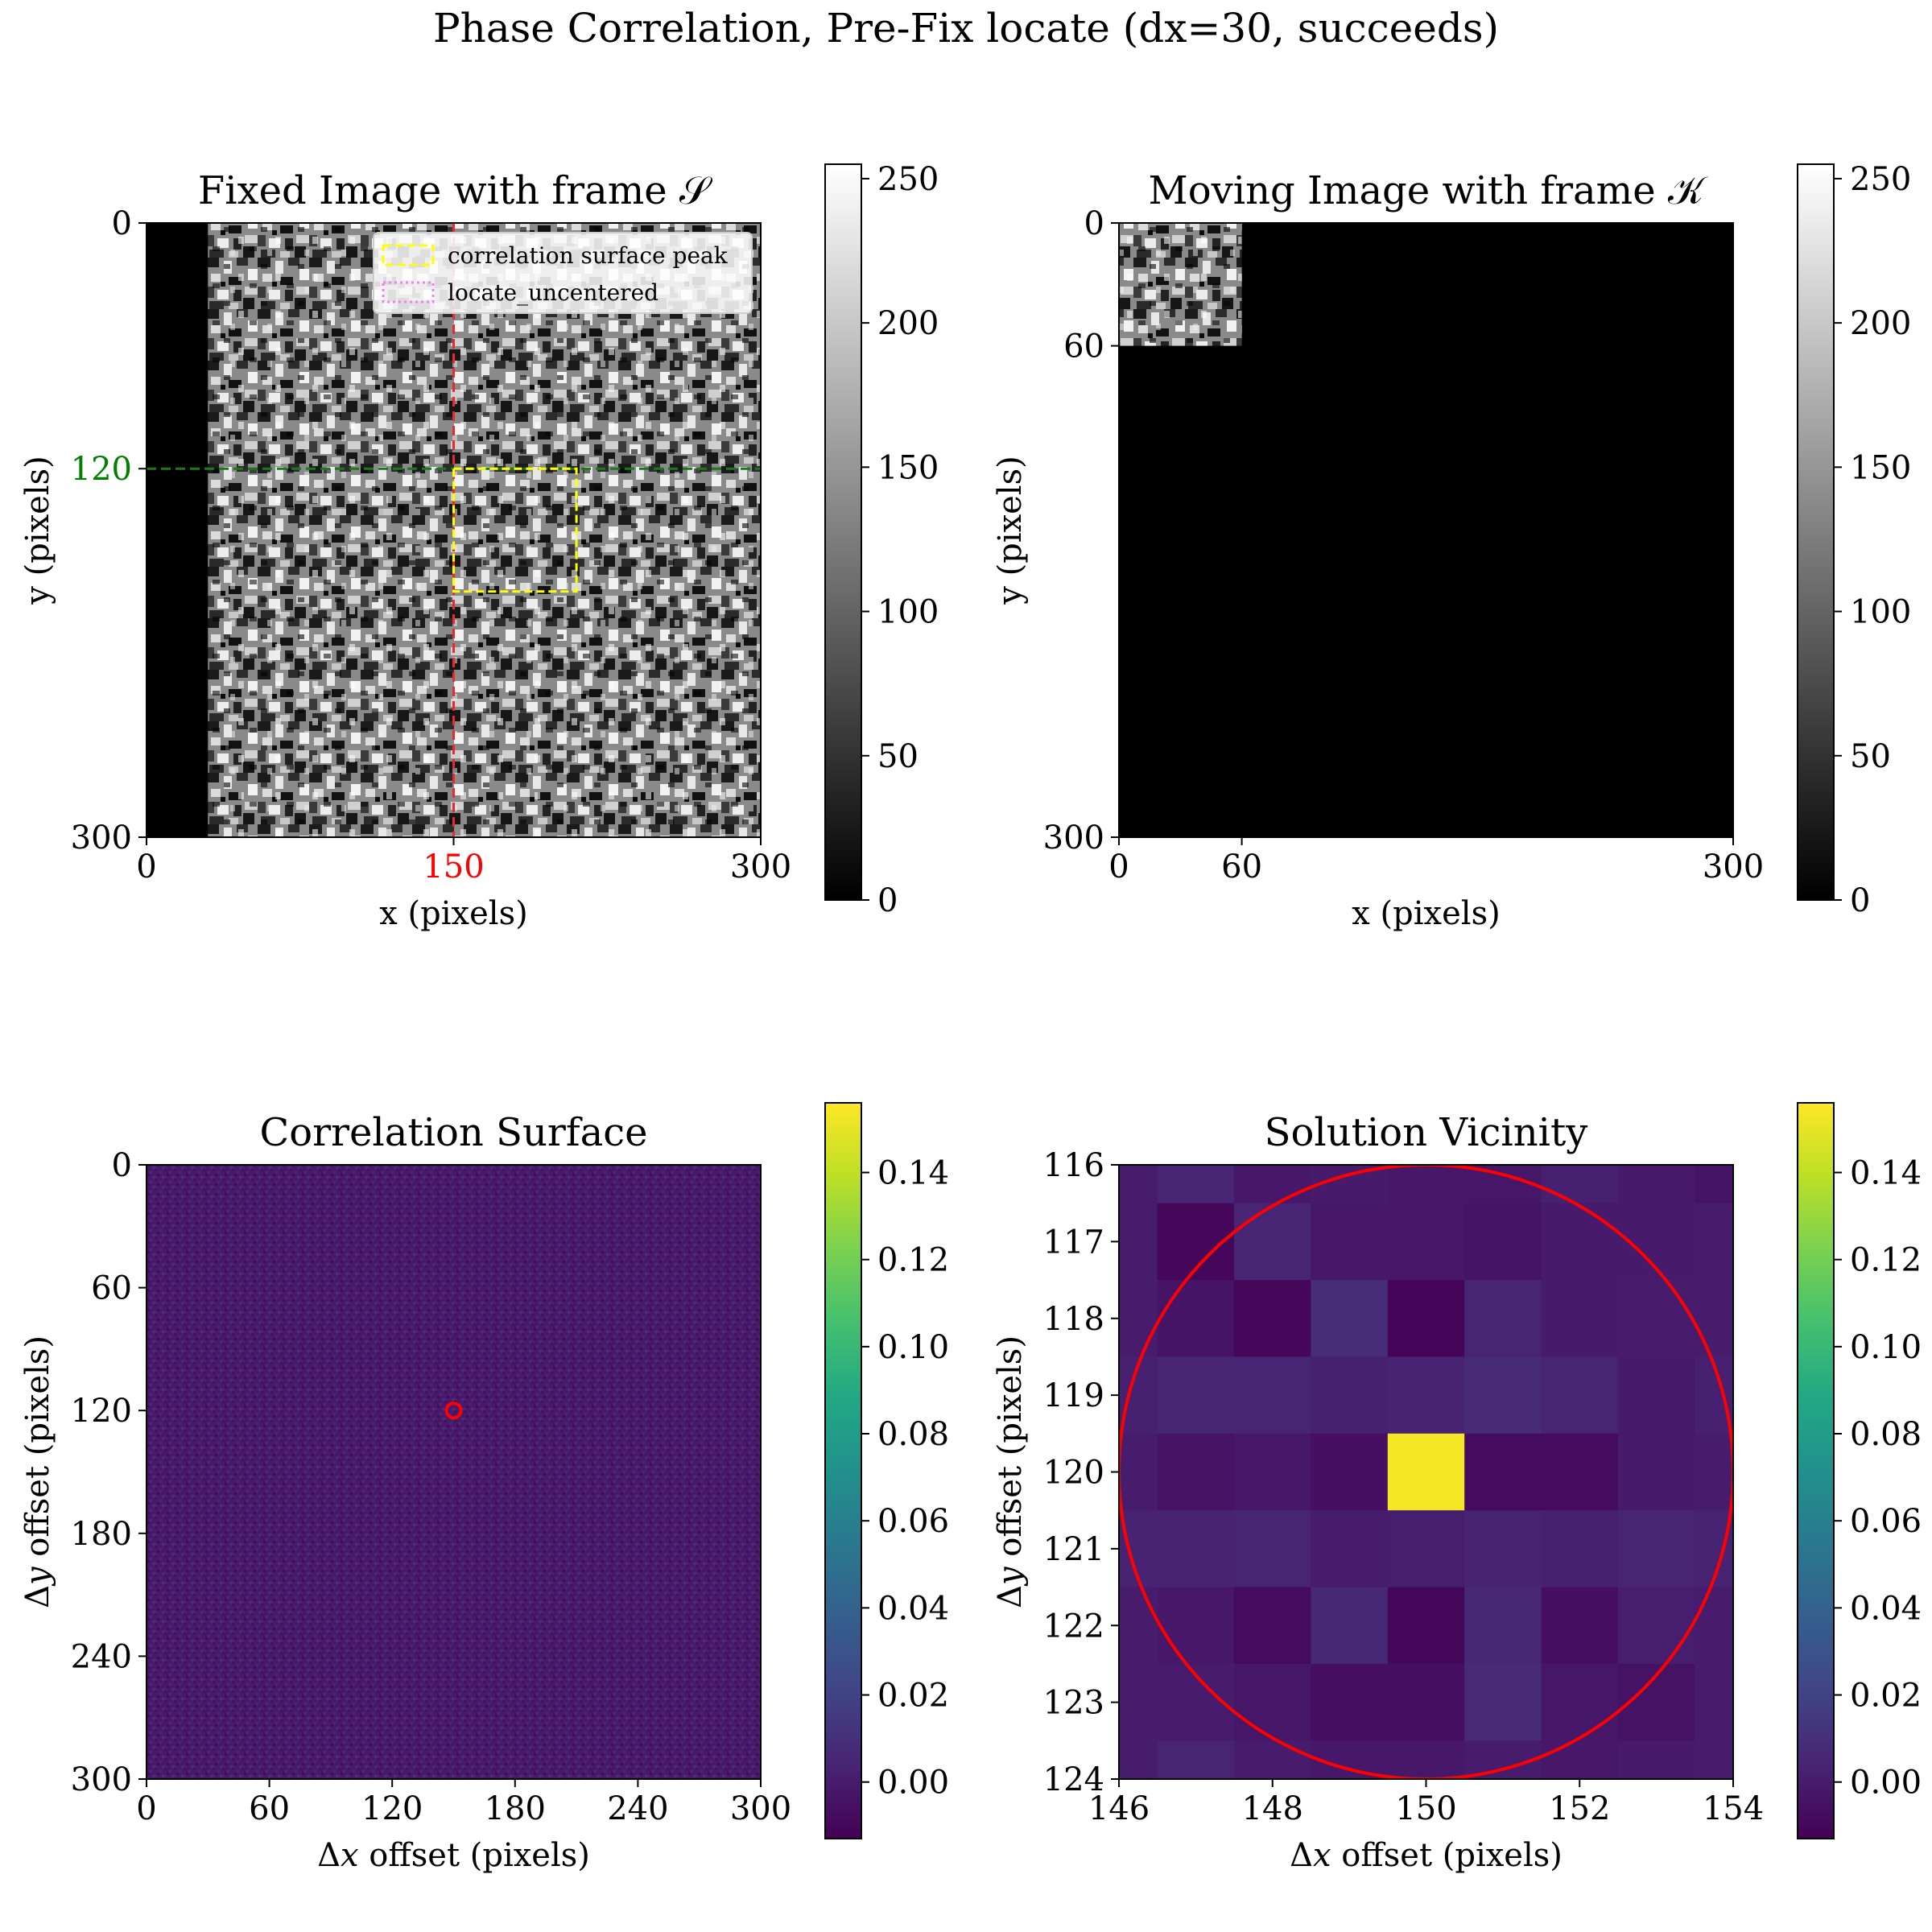  What do you see at coordinates (515, 530) in the screenshot?
I see `peak-rectangle` at bounding box center [515, 530].